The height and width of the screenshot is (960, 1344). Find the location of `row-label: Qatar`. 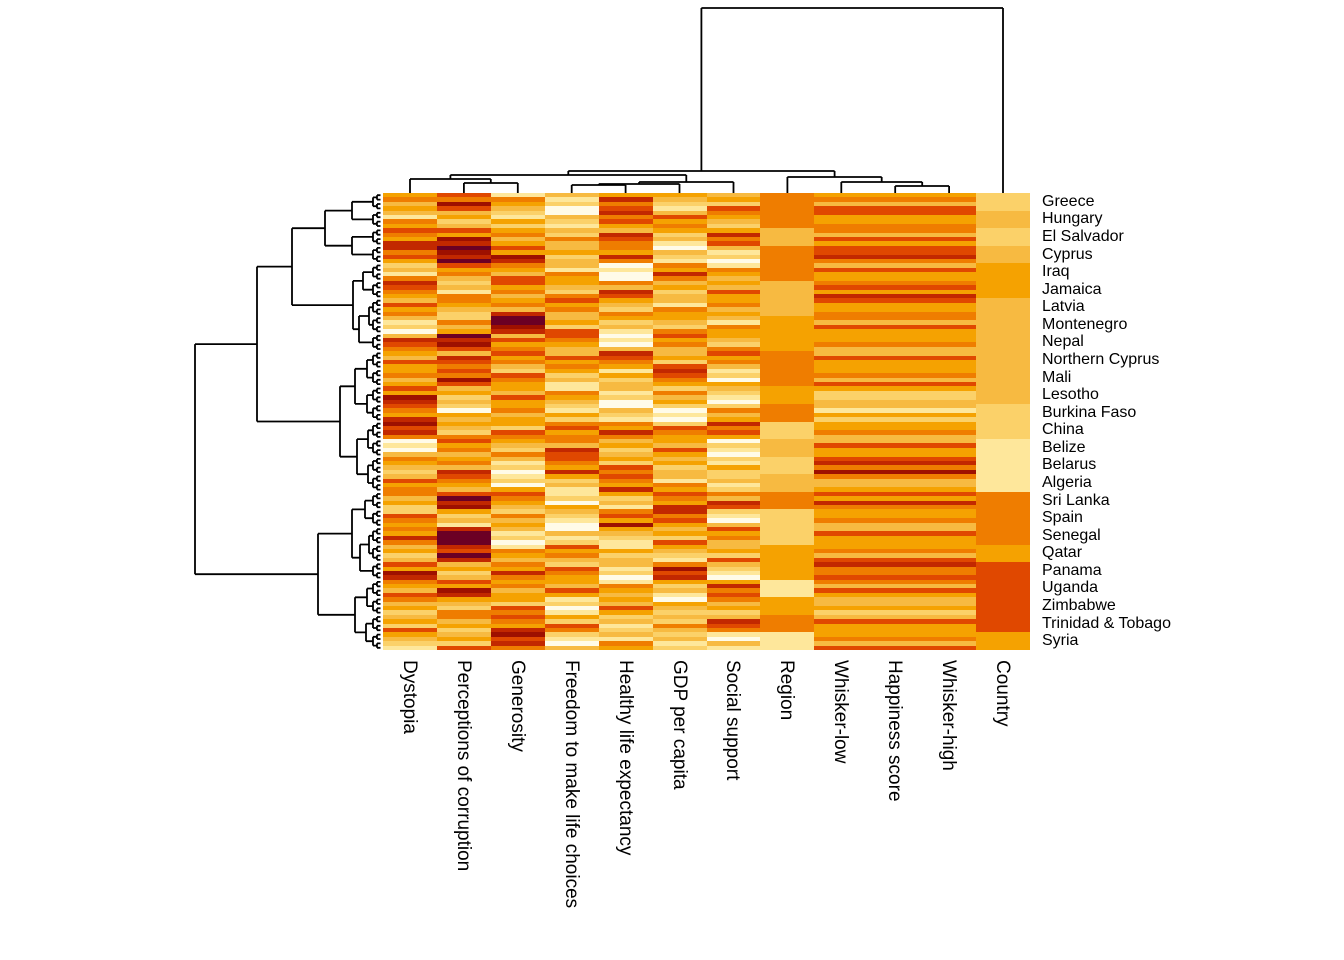

row-label: Qatar is located at coordinates (1062, 553).